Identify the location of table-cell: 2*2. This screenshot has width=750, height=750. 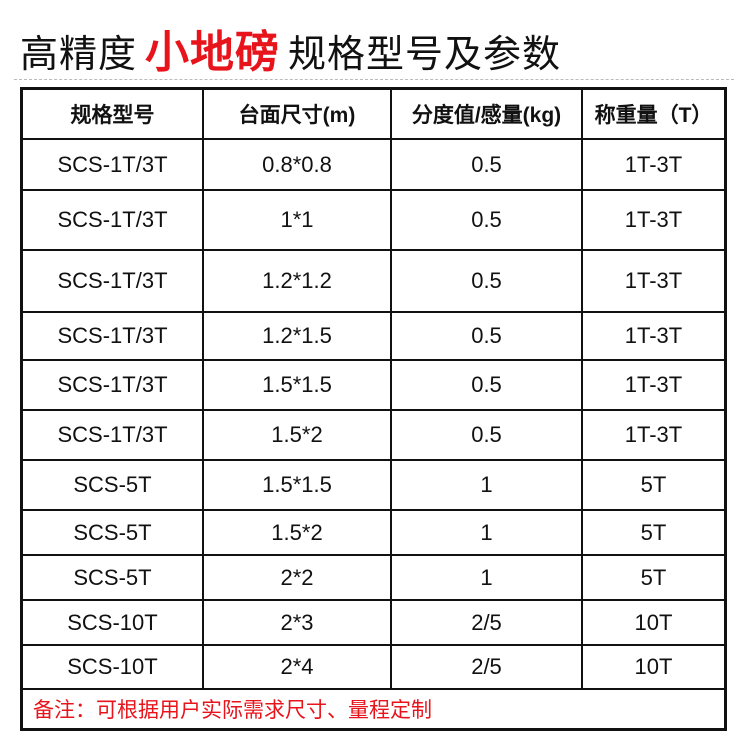
(297, 577).